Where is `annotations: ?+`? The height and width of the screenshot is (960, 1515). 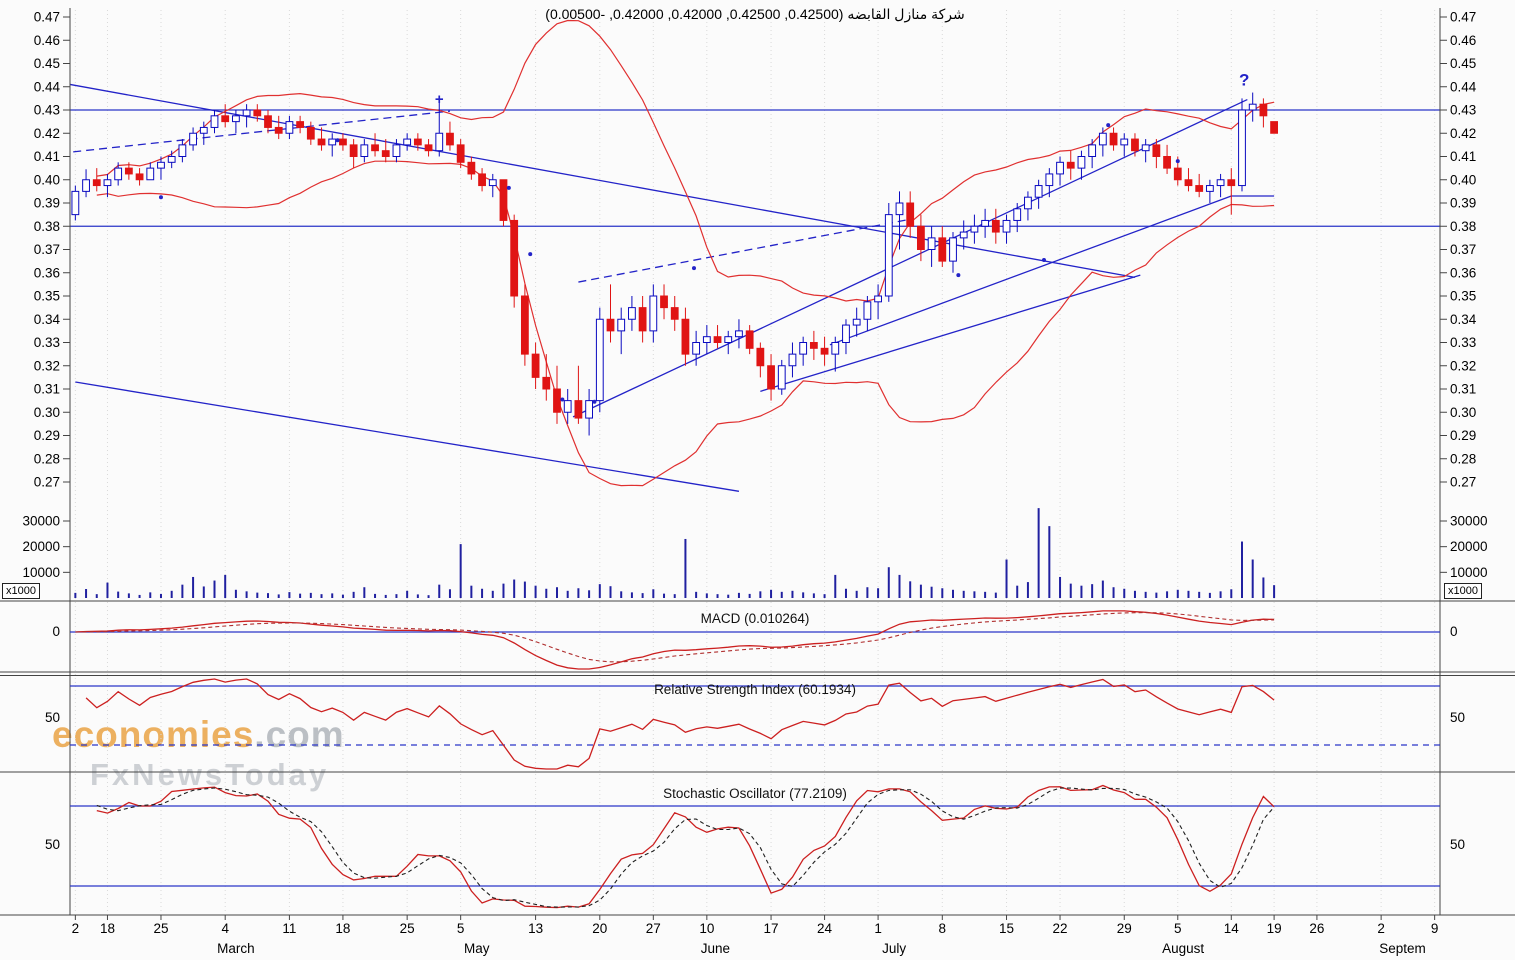
annotations: ?+ is located at coordinates (842, 90).